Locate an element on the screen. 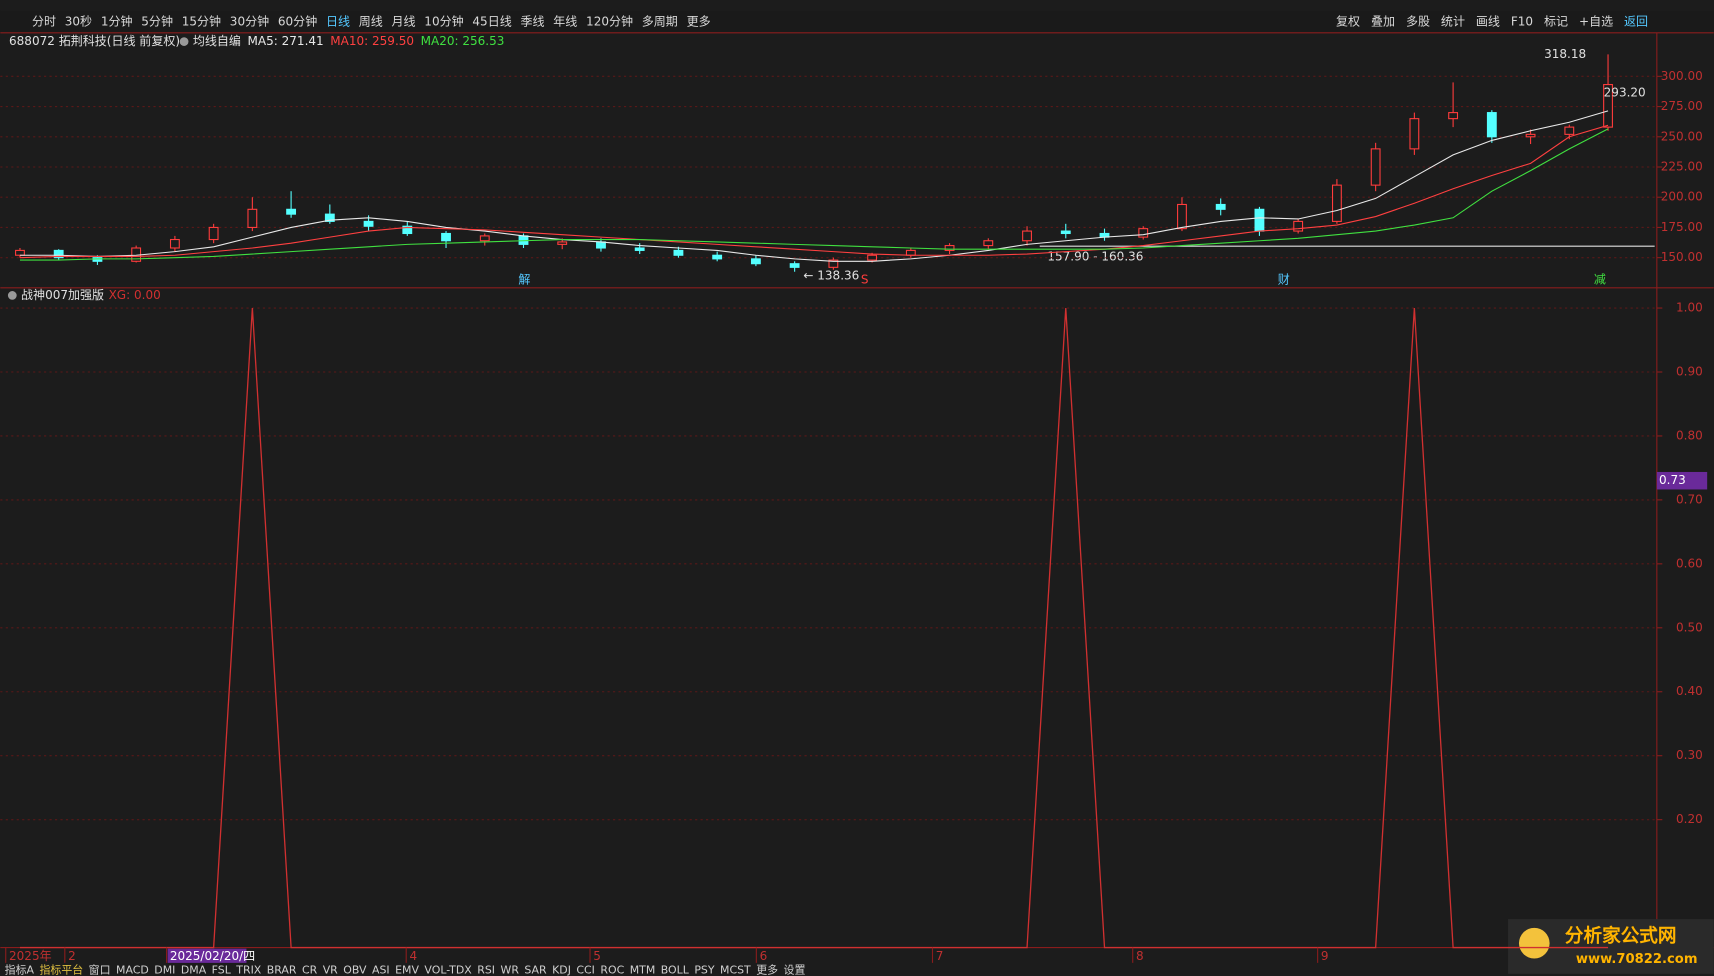  y-tick-label: 0.30 is located at coordinates (1689, 755).